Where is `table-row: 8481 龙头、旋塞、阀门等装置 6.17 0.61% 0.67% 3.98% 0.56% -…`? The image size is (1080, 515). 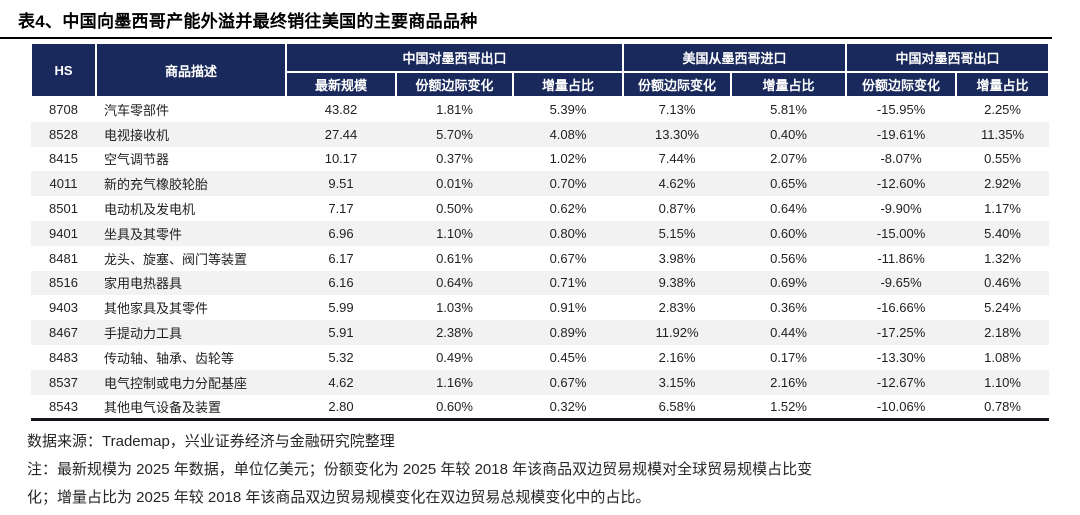
table-row: 8481 龙头、旋塞、阀门等装置 6.17 0.61% 0.67% 3.98% 0.56% -… is located at coordinates (540, 258).